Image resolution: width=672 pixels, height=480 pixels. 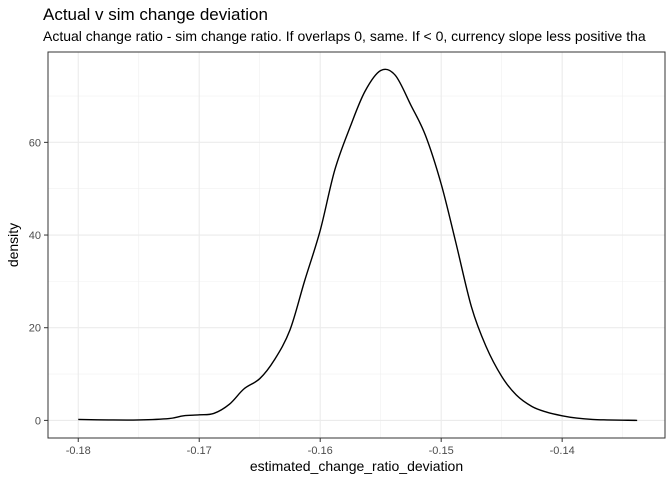 I want to click on x-tick-label: -0.16, so click(x=320, y=451).